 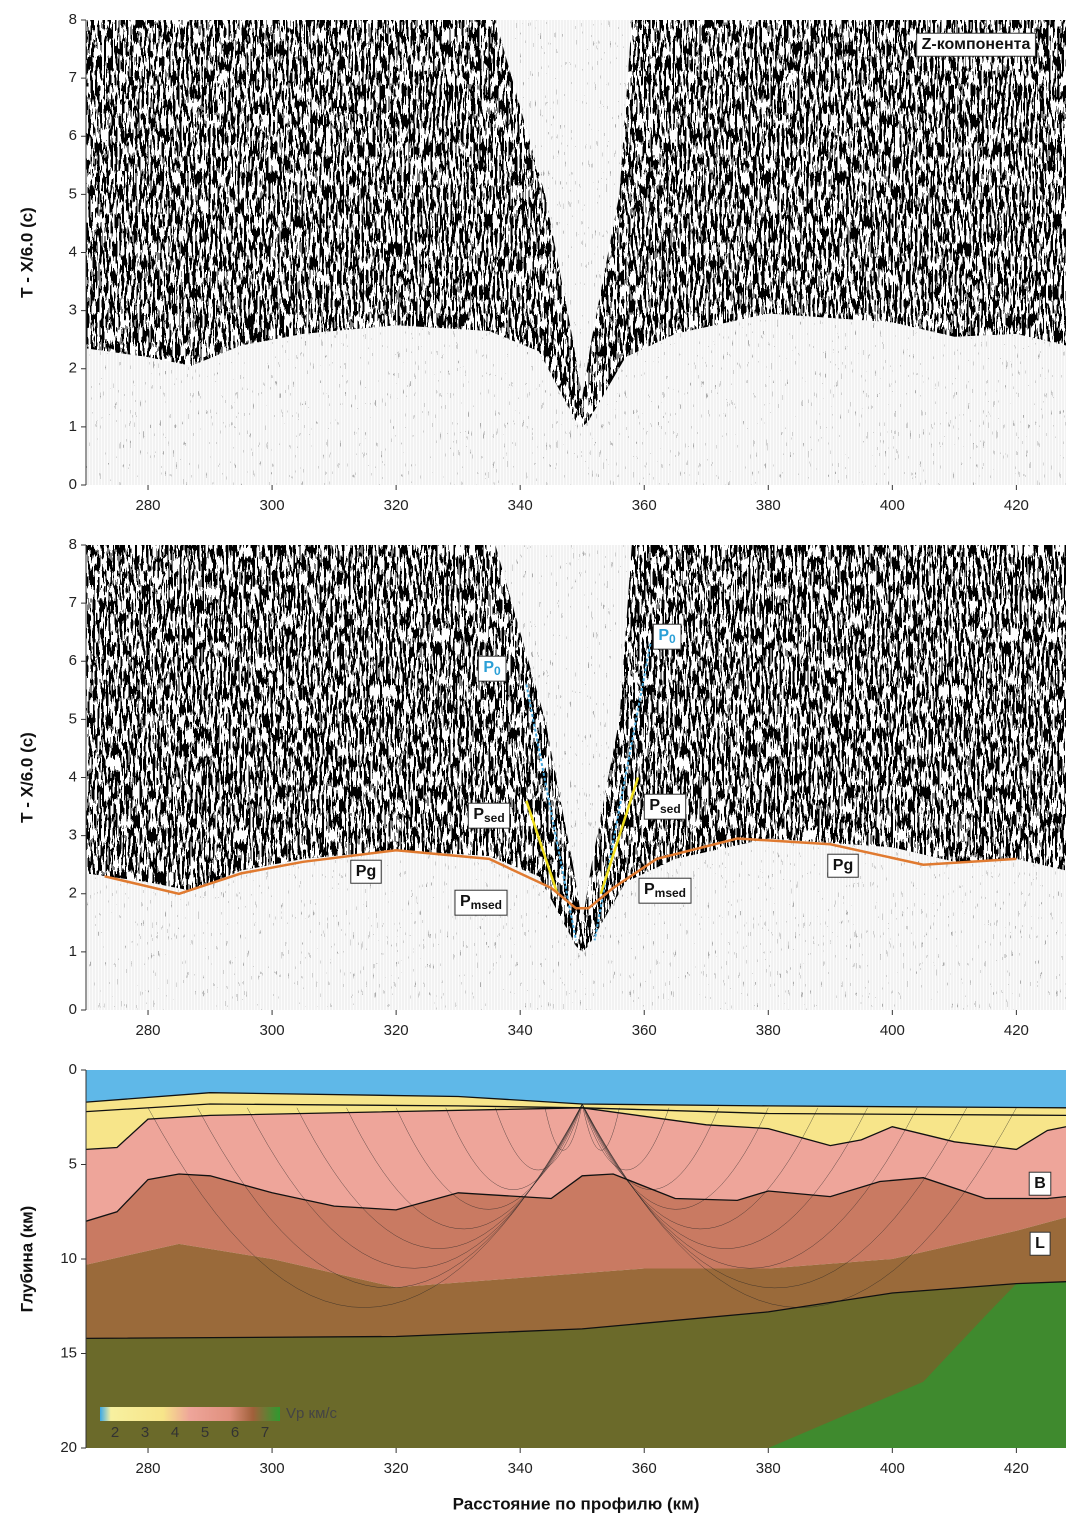 I want to click on colorbar-tick-label: 2, so click(x=115, y=1432).